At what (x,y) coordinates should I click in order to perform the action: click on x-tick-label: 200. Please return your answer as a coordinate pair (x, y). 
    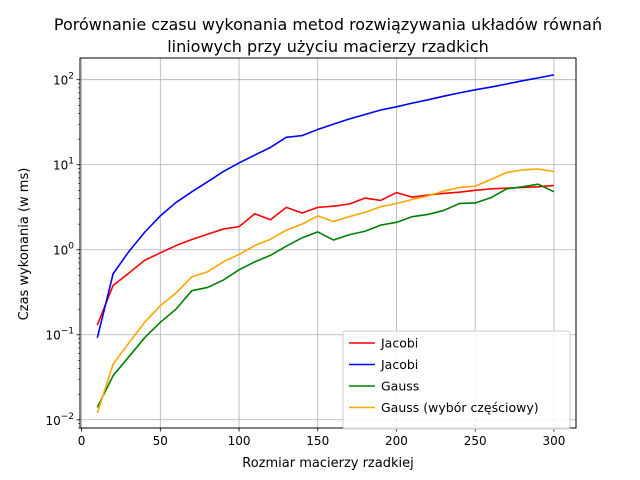
    Looking at the image, I should click on (396, 441).